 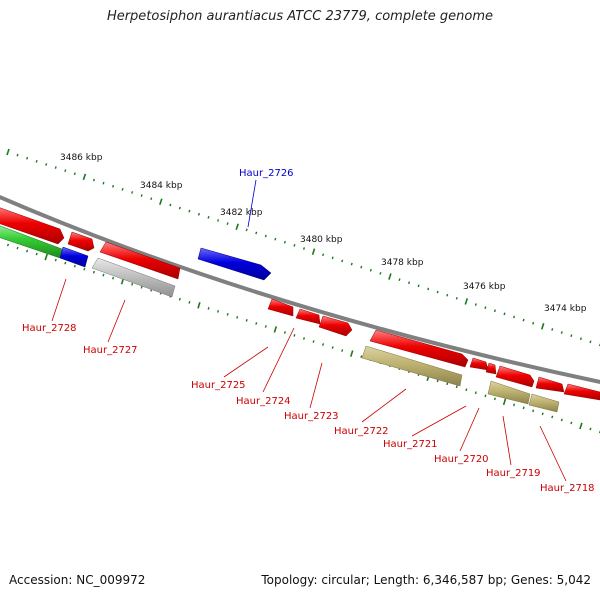 What do you see at coordinates (49, 328) in the screenshot?
I see `gene-label-haur-2728: Haur_2728` at bounding box center [49, 328].